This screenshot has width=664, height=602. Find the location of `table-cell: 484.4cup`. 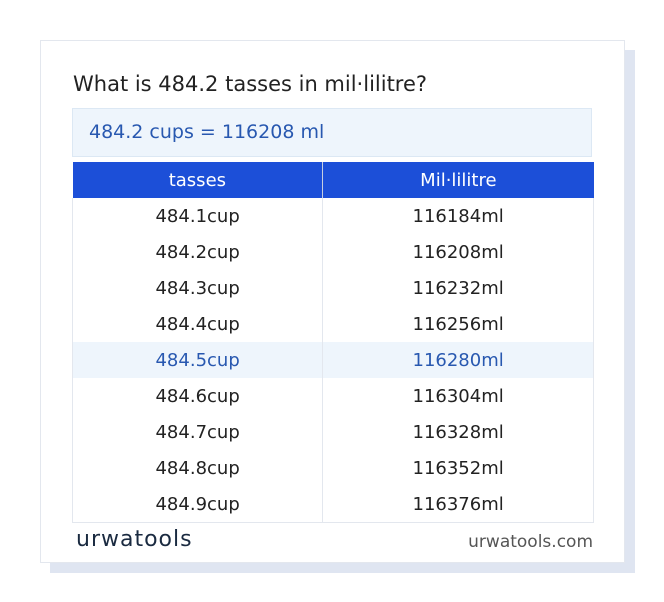

table-cell: 484.4cup is located at coordinates (197, 324).